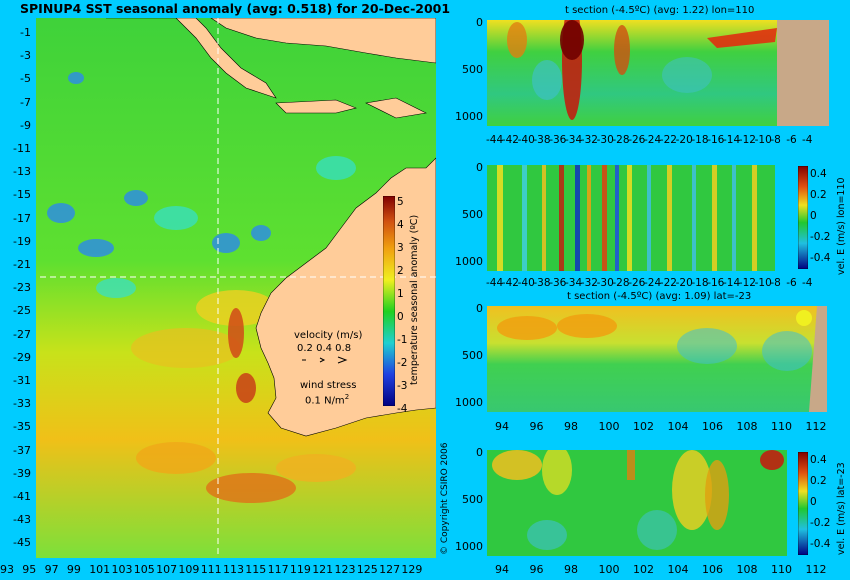 Image resolution: width=850 pixels, height=580 pixels. Describe the element at coordinates (684, 140) in the screenshot. I see `panel1-x-tick: -20` at that location.